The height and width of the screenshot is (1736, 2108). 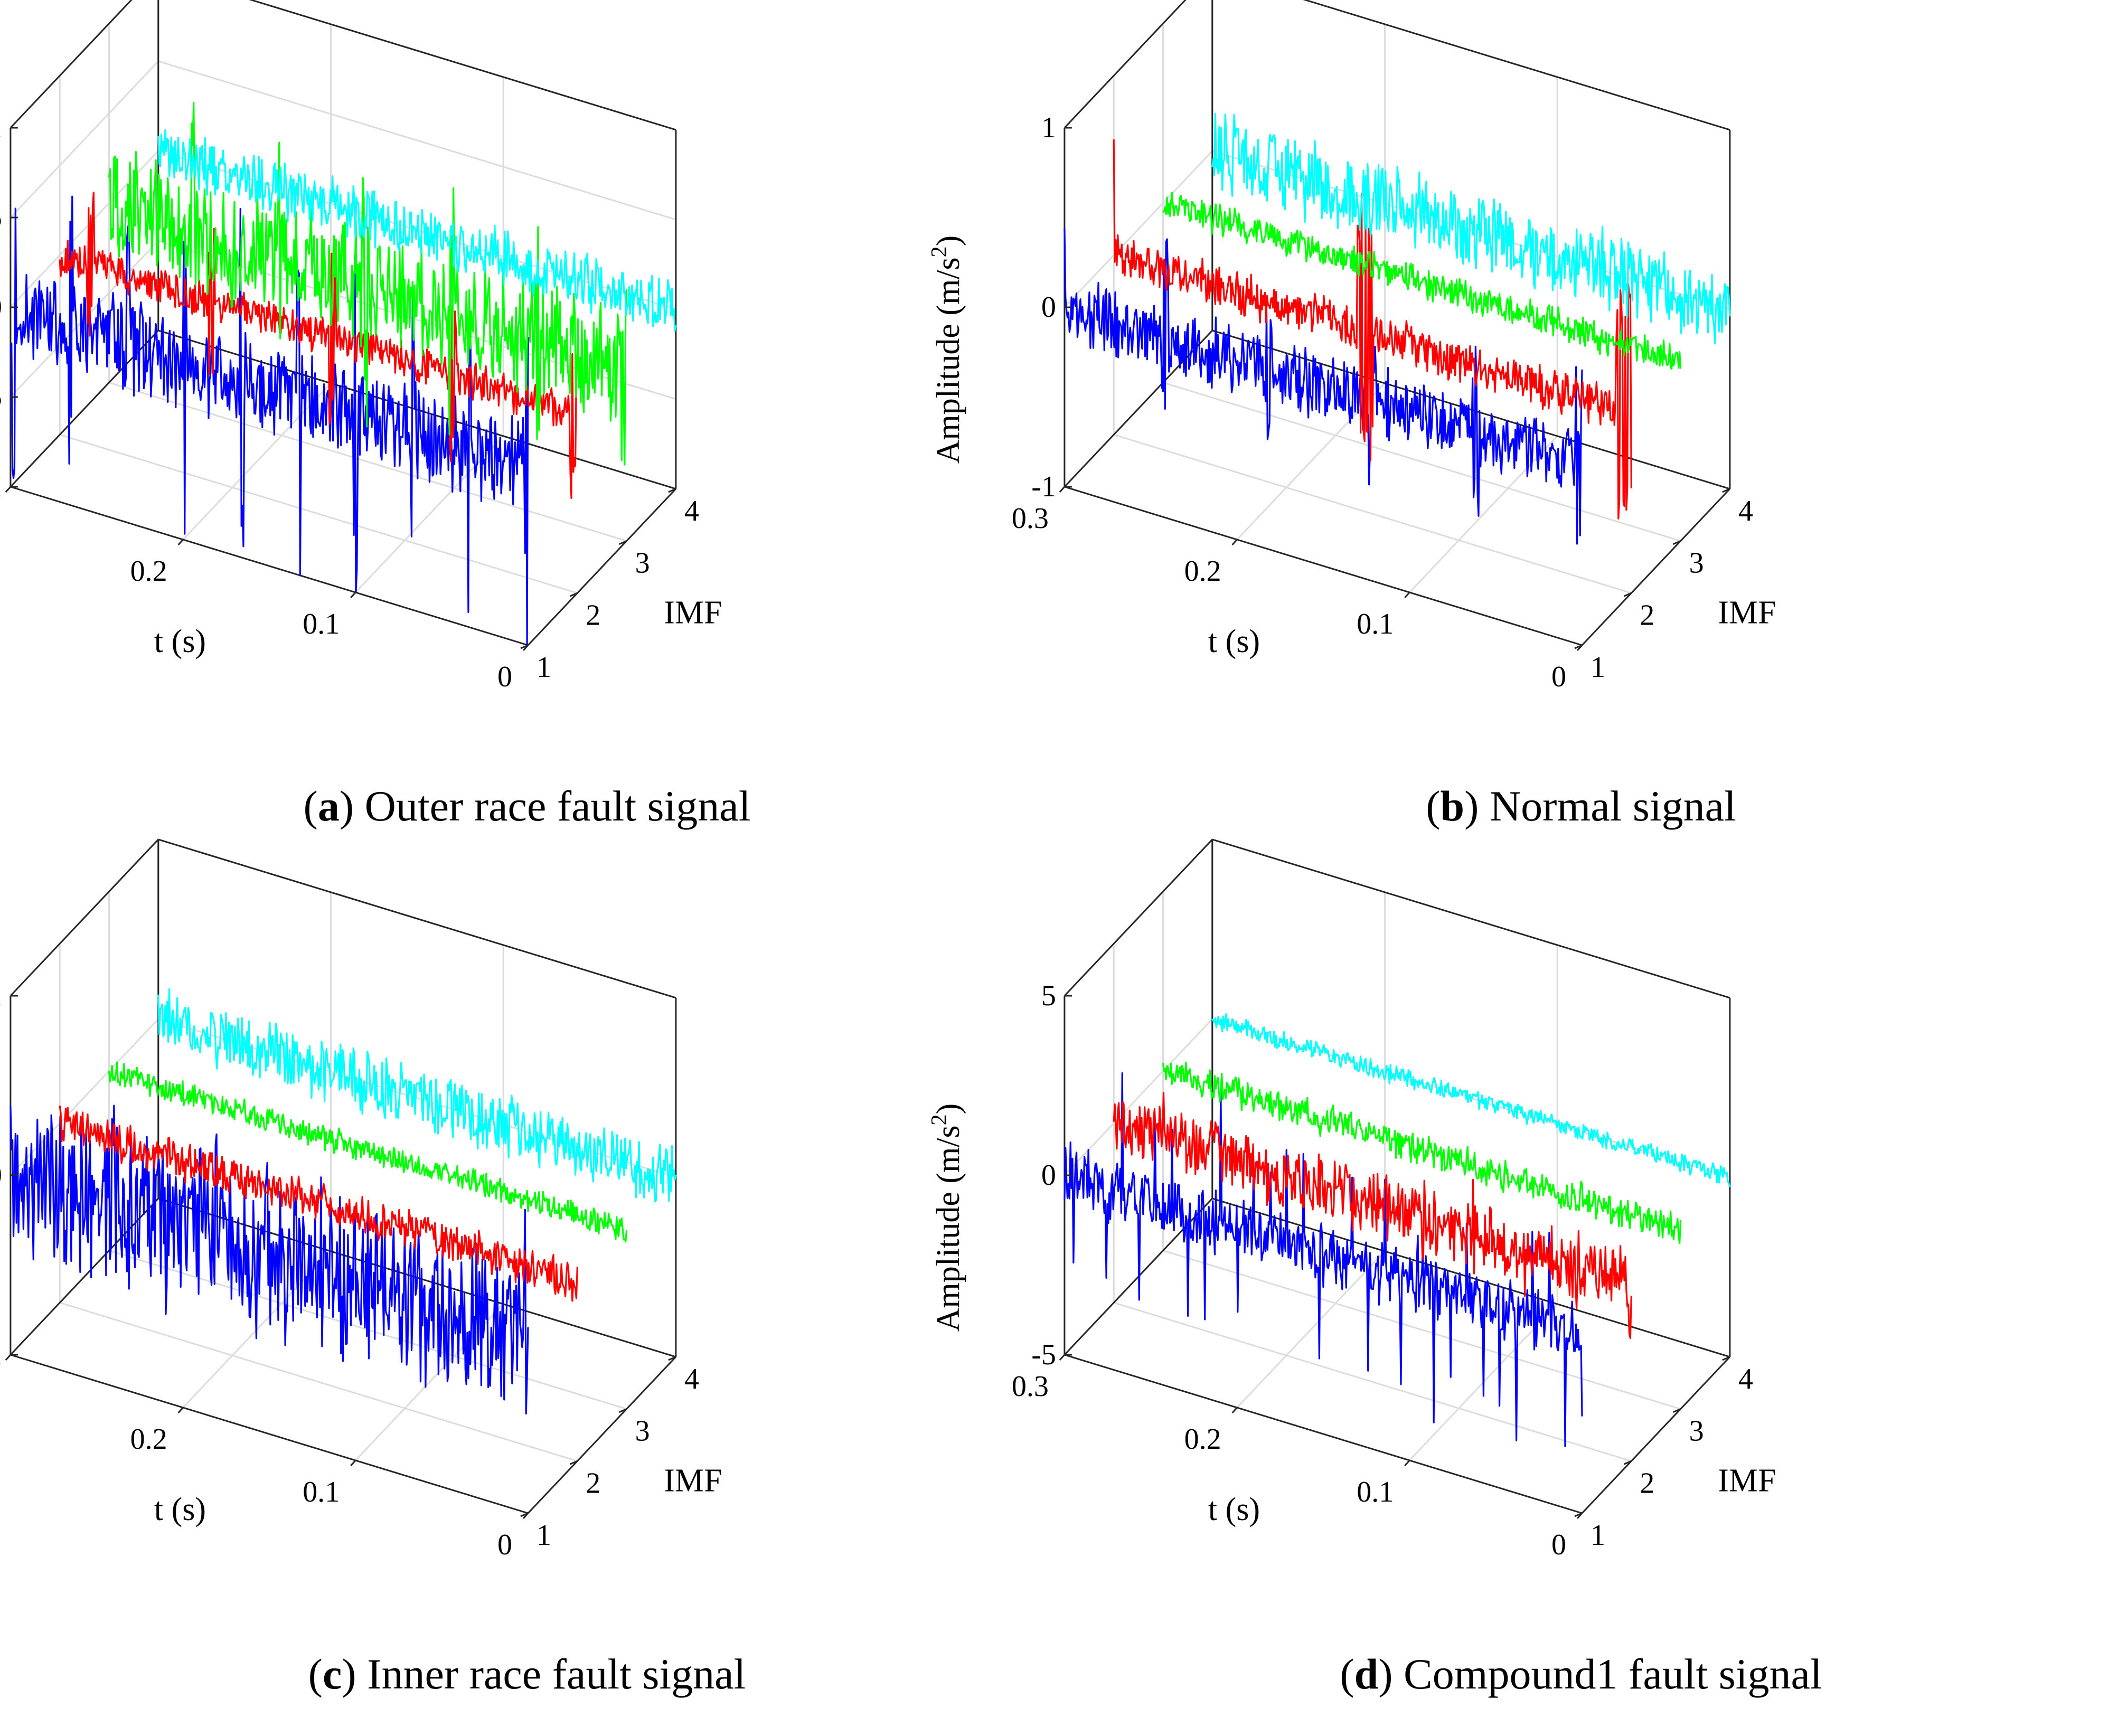 What do you see at coordinates (149, 571) in the screenshot?
I see `t-tick-label: 0.2` at bounding box center [149, 571].